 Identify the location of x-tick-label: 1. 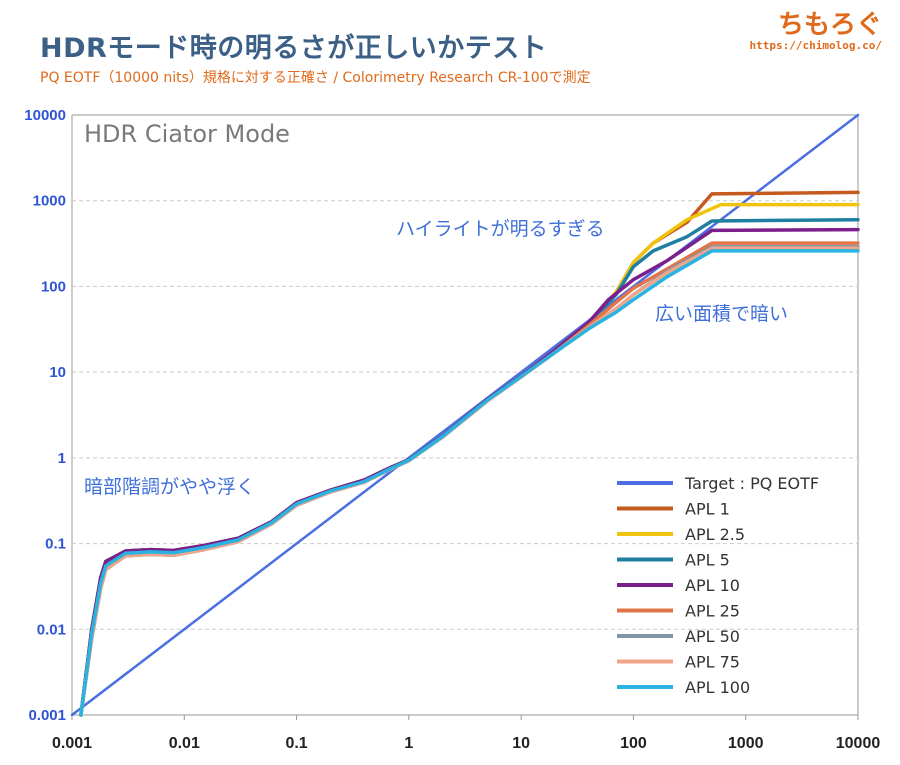
(408, 743).